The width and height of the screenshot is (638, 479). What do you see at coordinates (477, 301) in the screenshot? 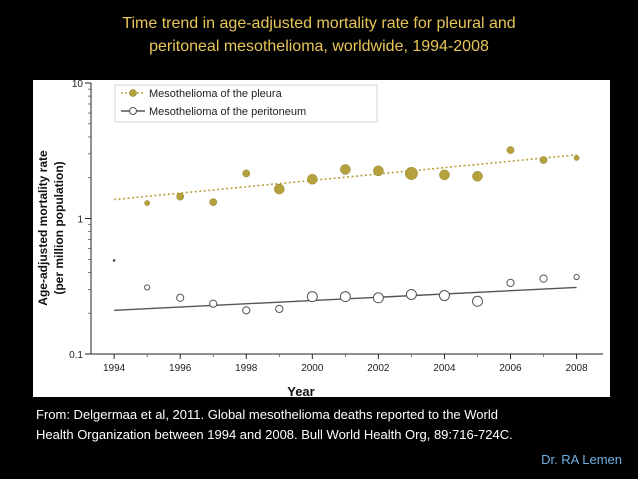
I see `peritoneum-point-2005` at bounding box center [477, 301].